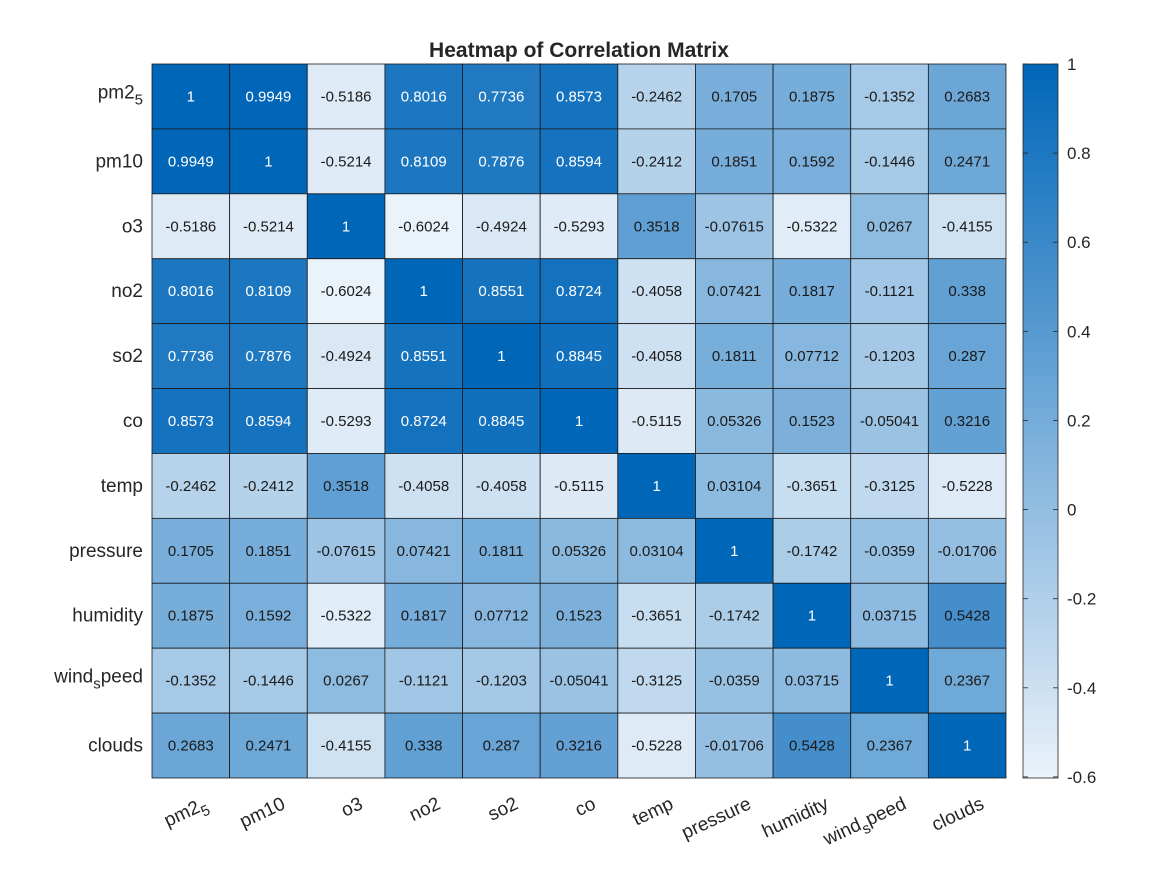 The width and height of the screenshot is (1167, 875). What do you see at coordinates (1071, 510) in the screenshot?
I see `colorbar-tick-label: 0` at bounding box center [1071, 510].